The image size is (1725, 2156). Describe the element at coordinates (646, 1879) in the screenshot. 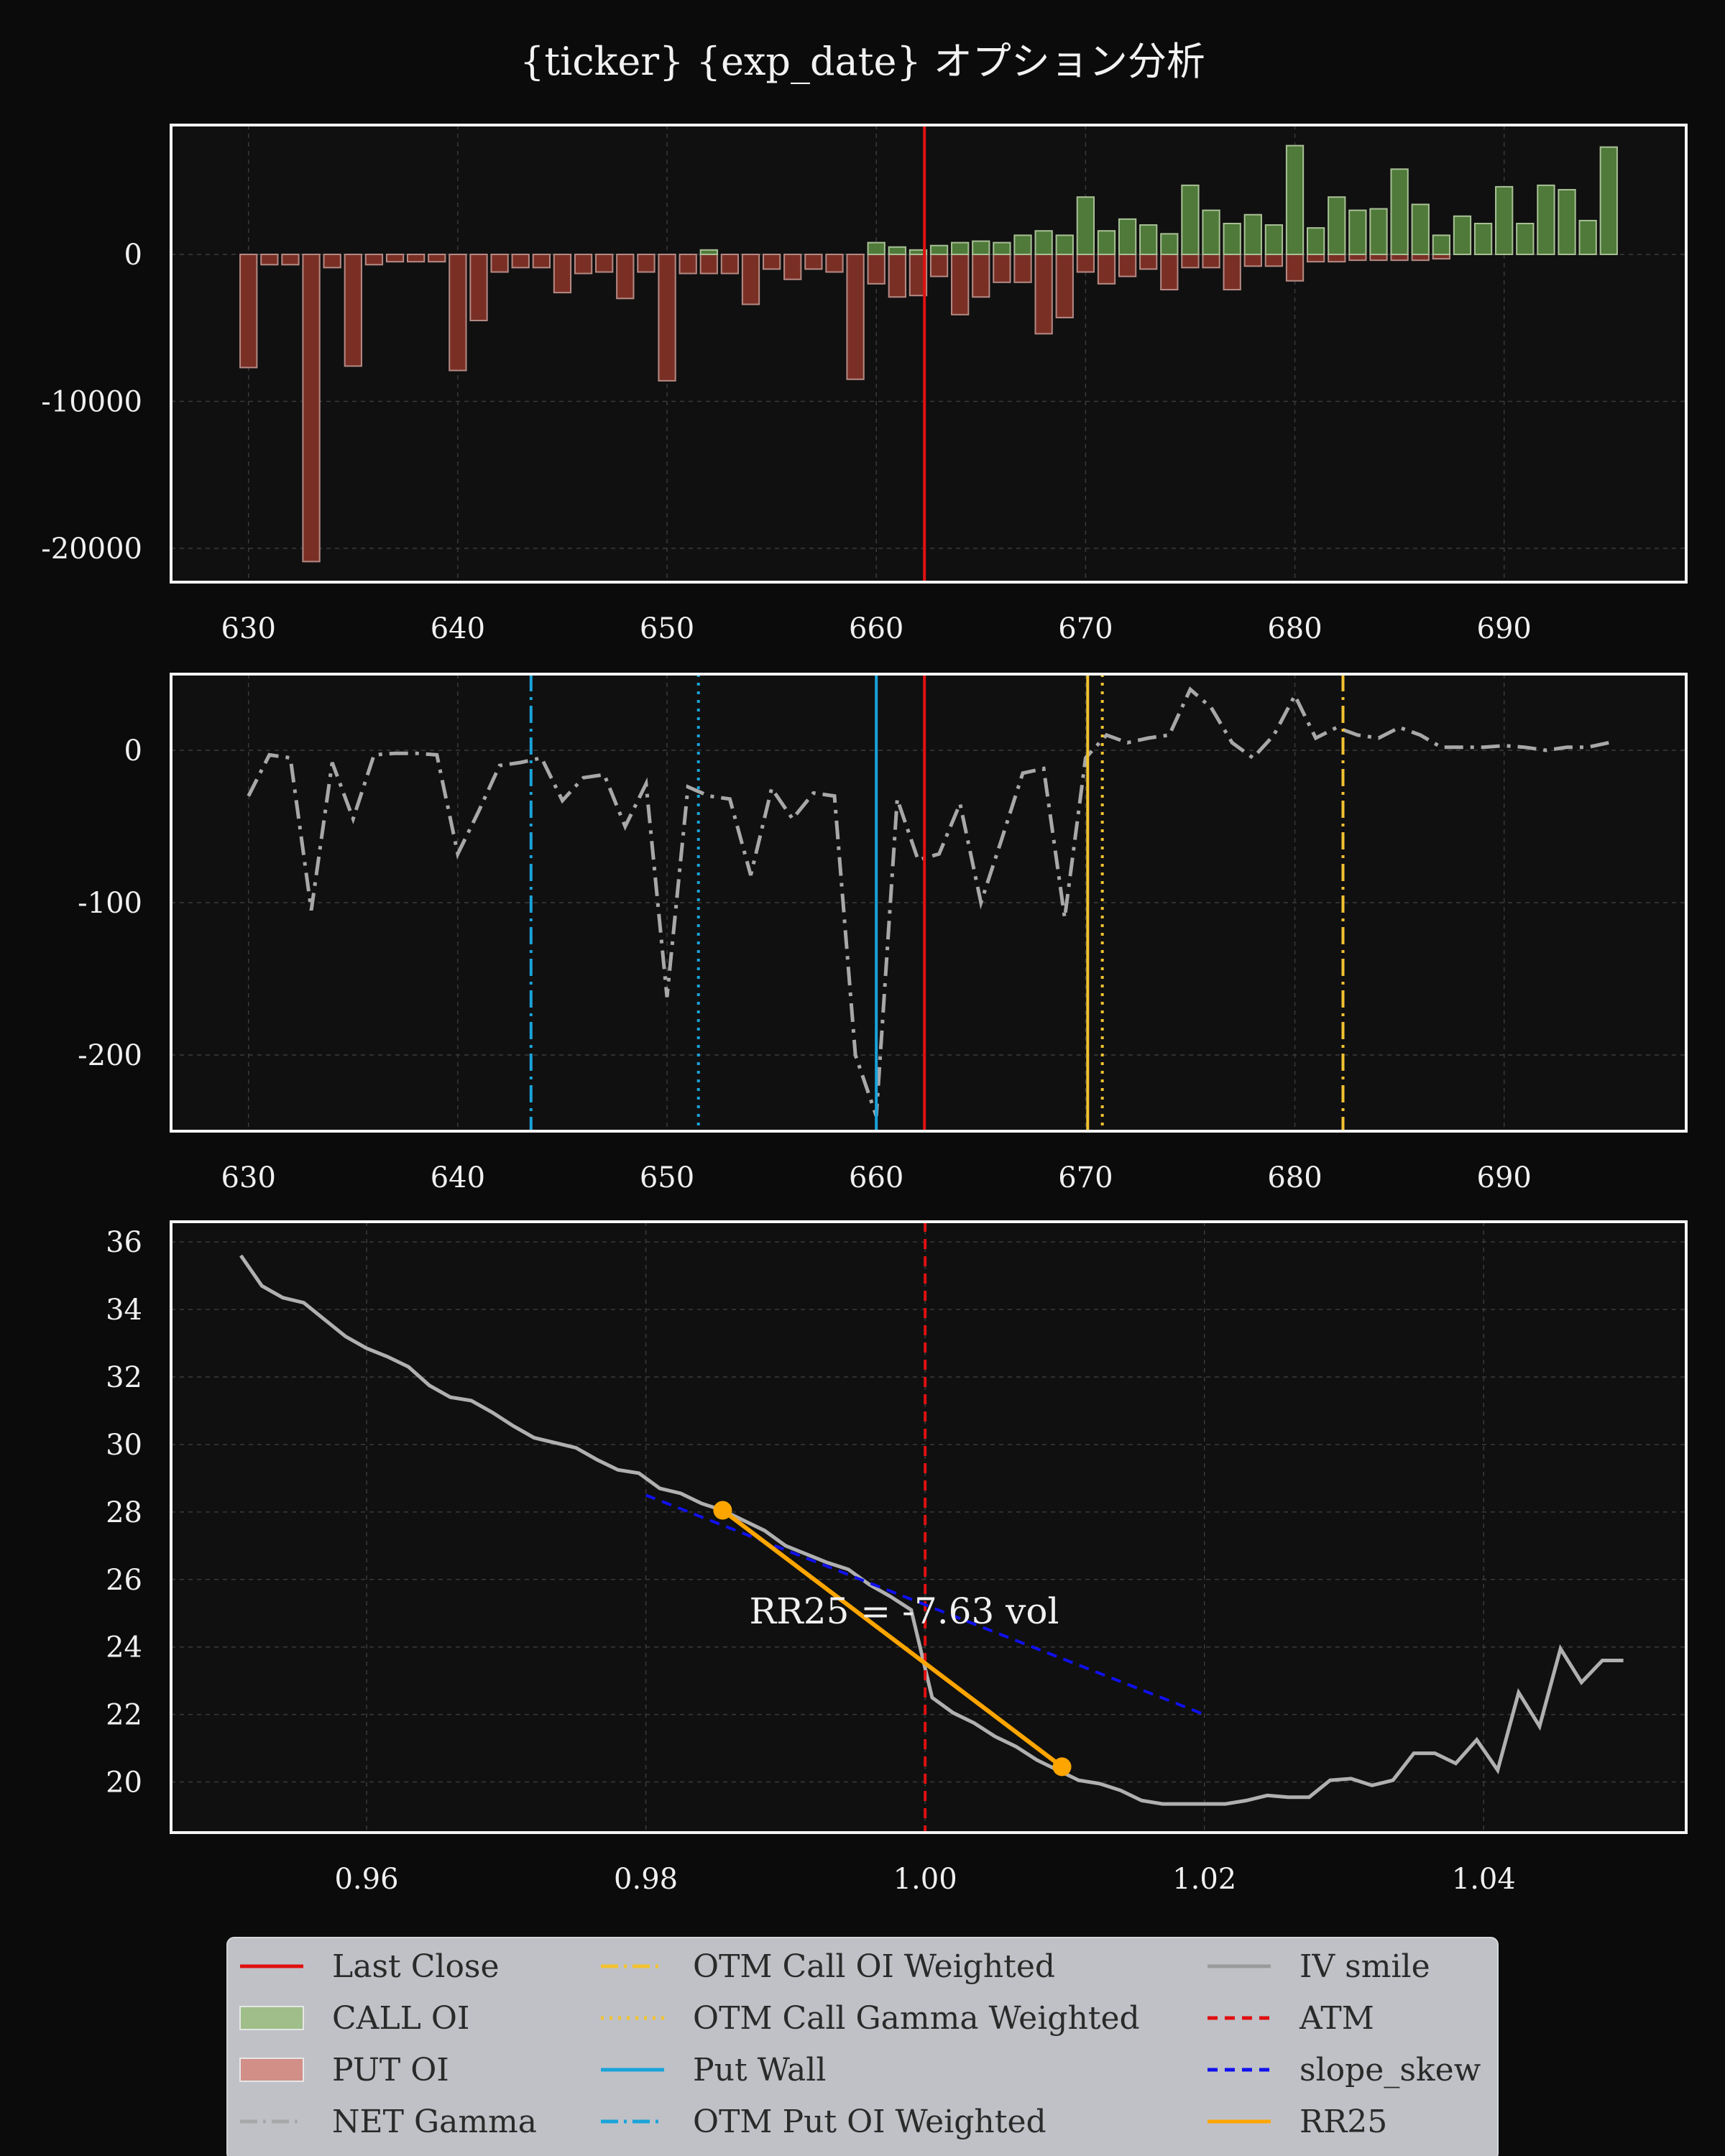

I see `iv-x-tick-label: 0.98` at that location.